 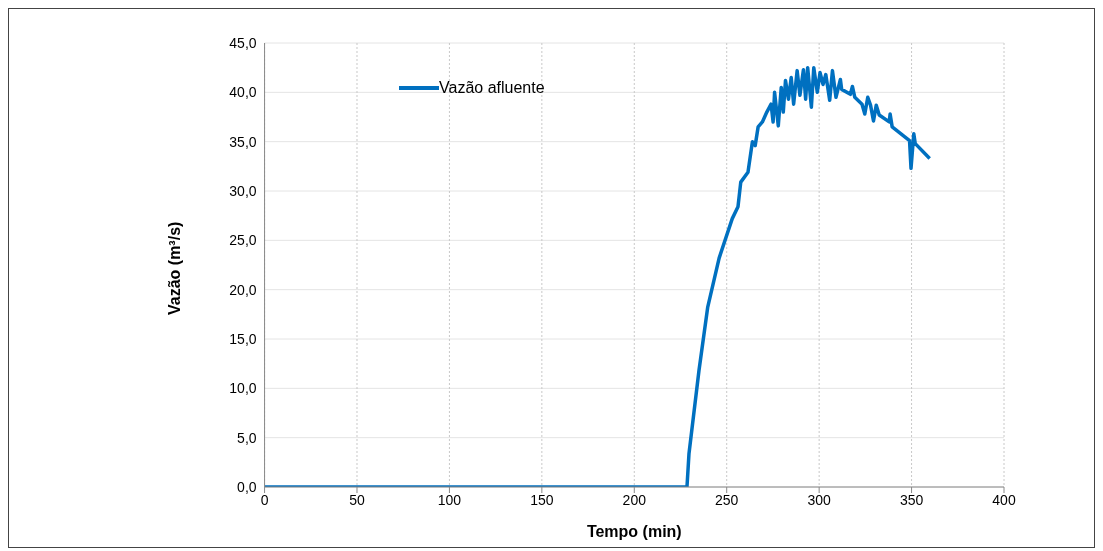 What do you see at coordinates (264, 499) in the screenshot?
I see `x-tick-label: 0` at bounding box center [264, 499].